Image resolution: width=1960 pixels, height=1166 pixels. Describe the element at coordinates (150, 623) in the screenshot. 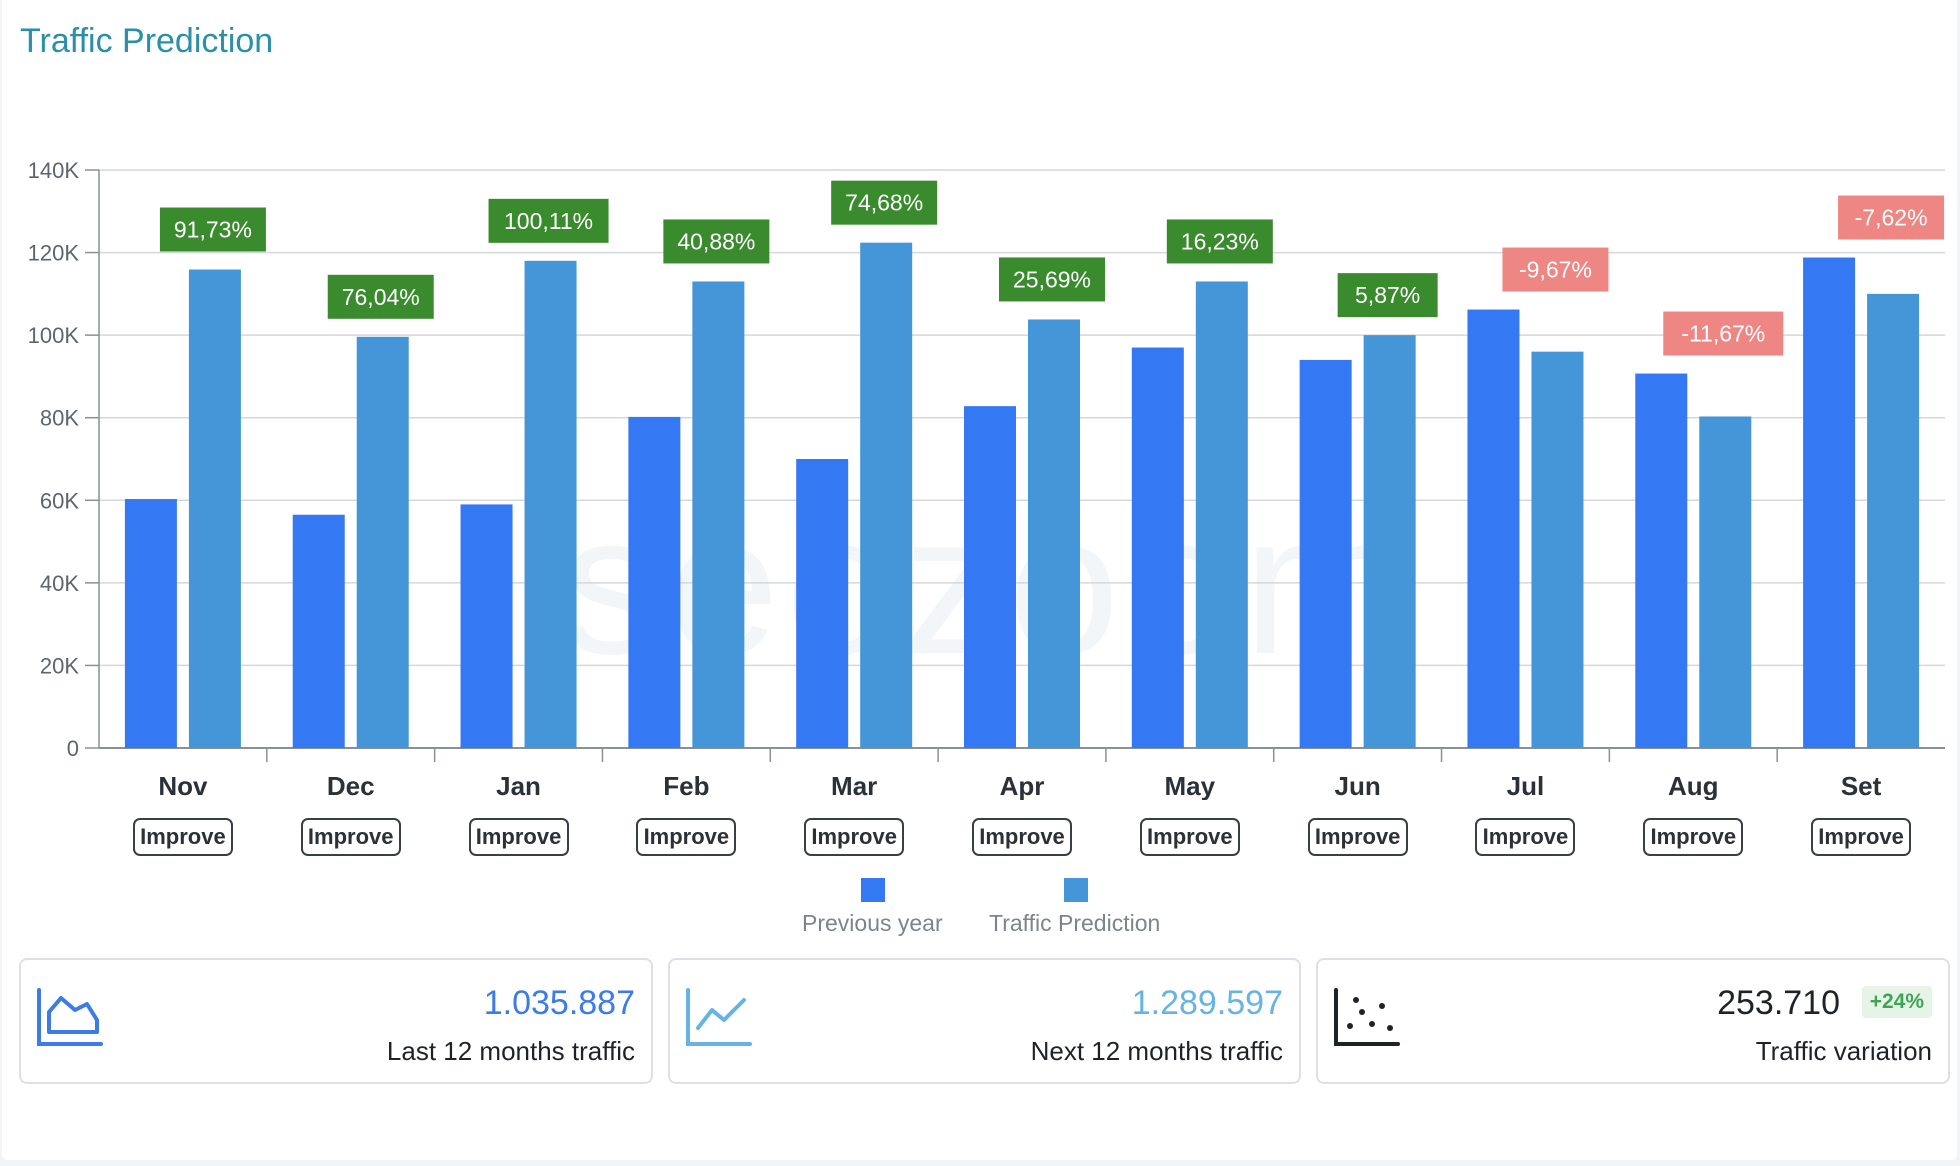

I see `bar-previous-nov` at that location.